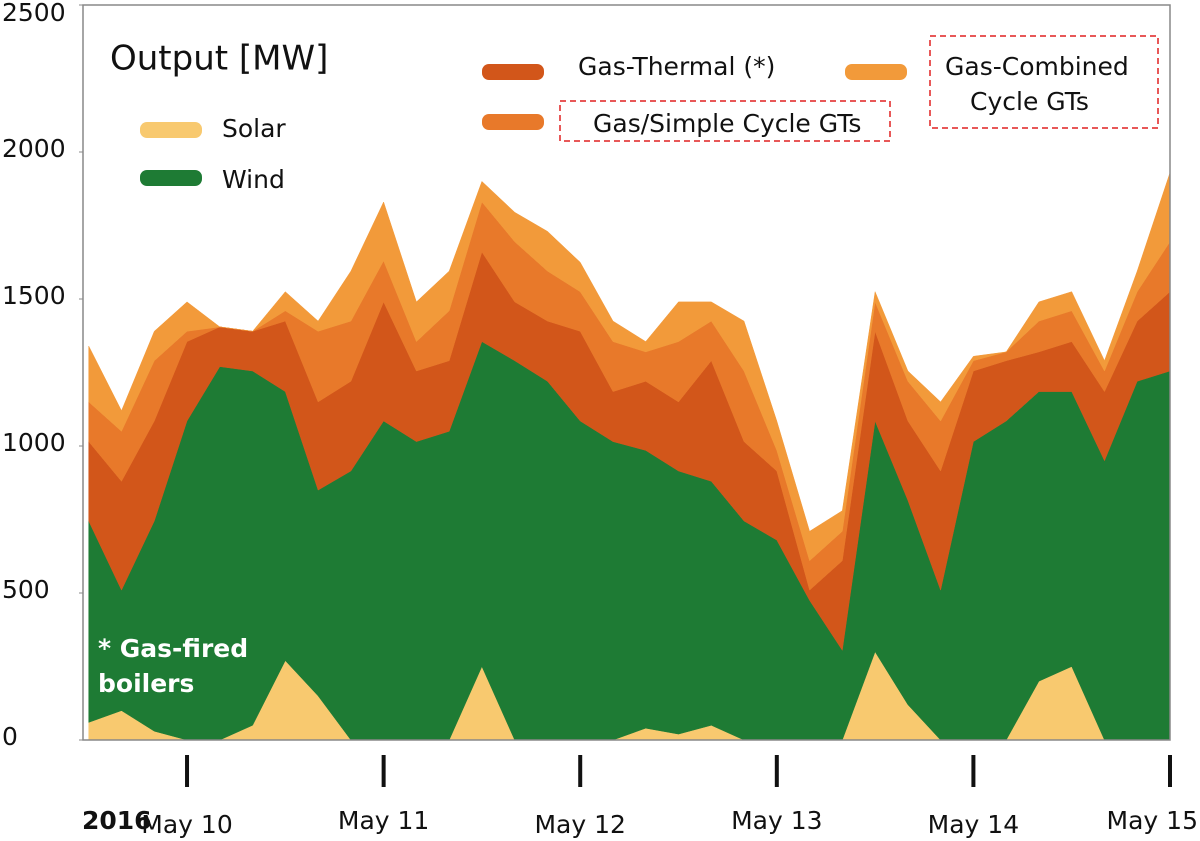 This screenshot has height=841, width=1200. I want to click on y-tick-label: 1000, so click(34, 442).